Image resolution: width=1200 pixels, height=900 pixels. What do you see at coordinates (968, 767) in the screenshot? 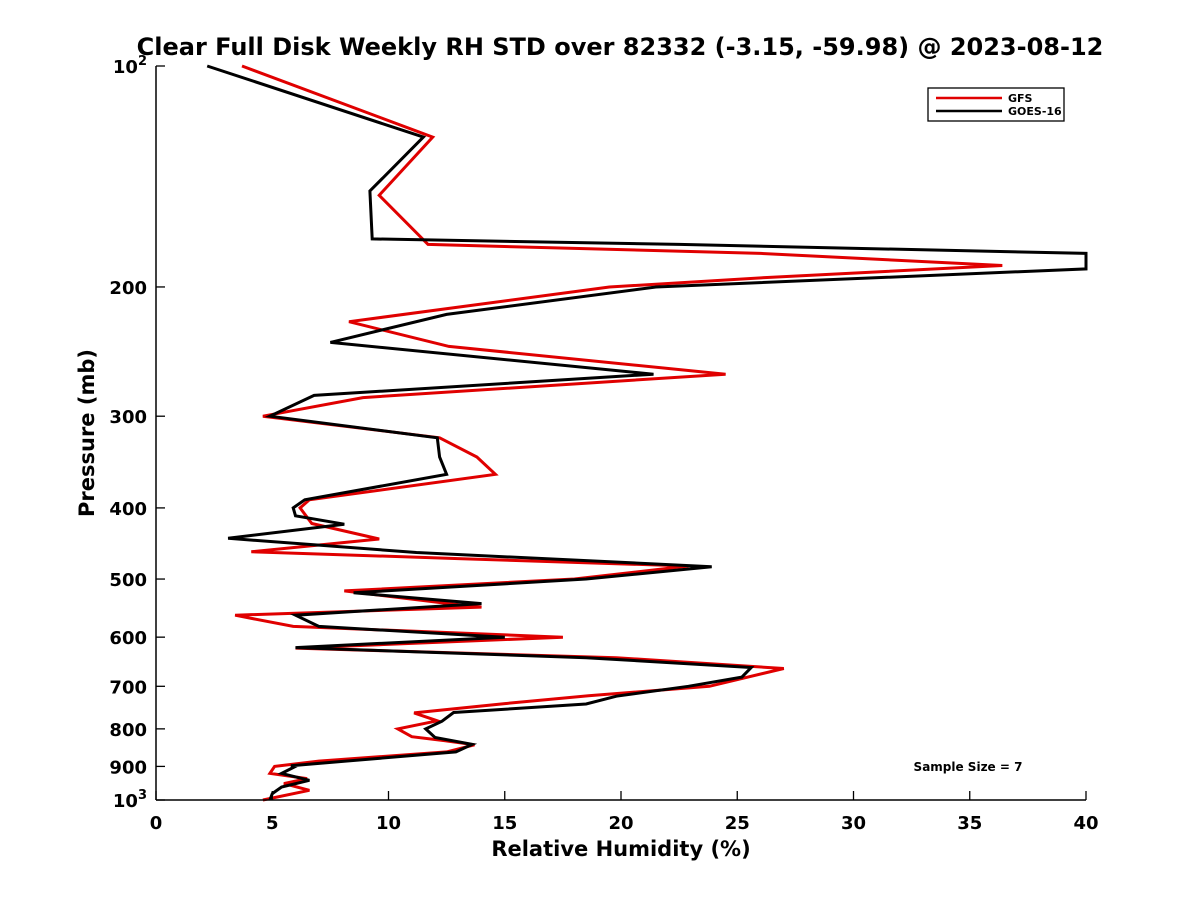
I see `sample-size-annotation: Sample Size = 7` at bounding box center [968, 767].